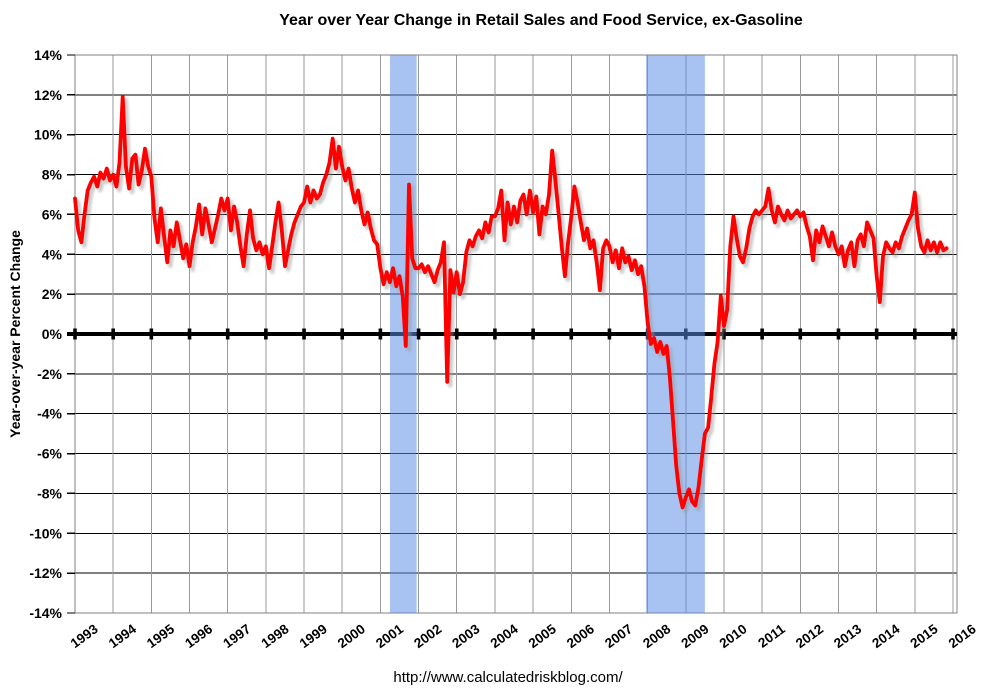  Describe the element at coordinates (48, 95) in the screenshot. I see `y-tick-label: 12%` at that location.